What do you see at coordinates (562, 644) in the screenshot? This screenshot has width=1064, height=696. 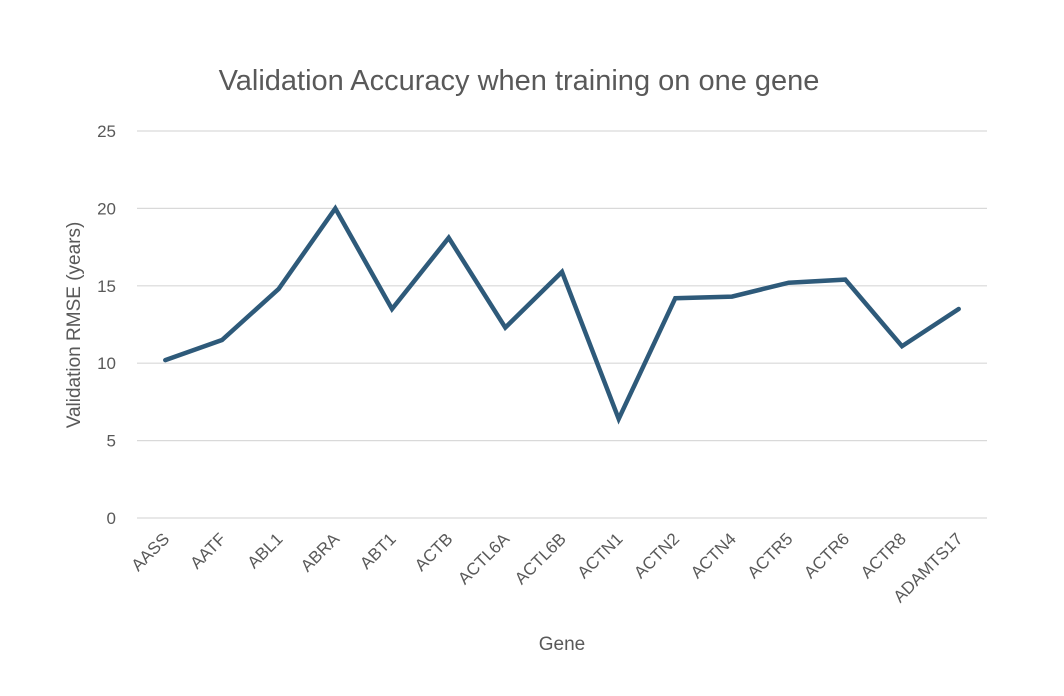 I see `x-axis-label: Gene` at bounding box center [562, 644].